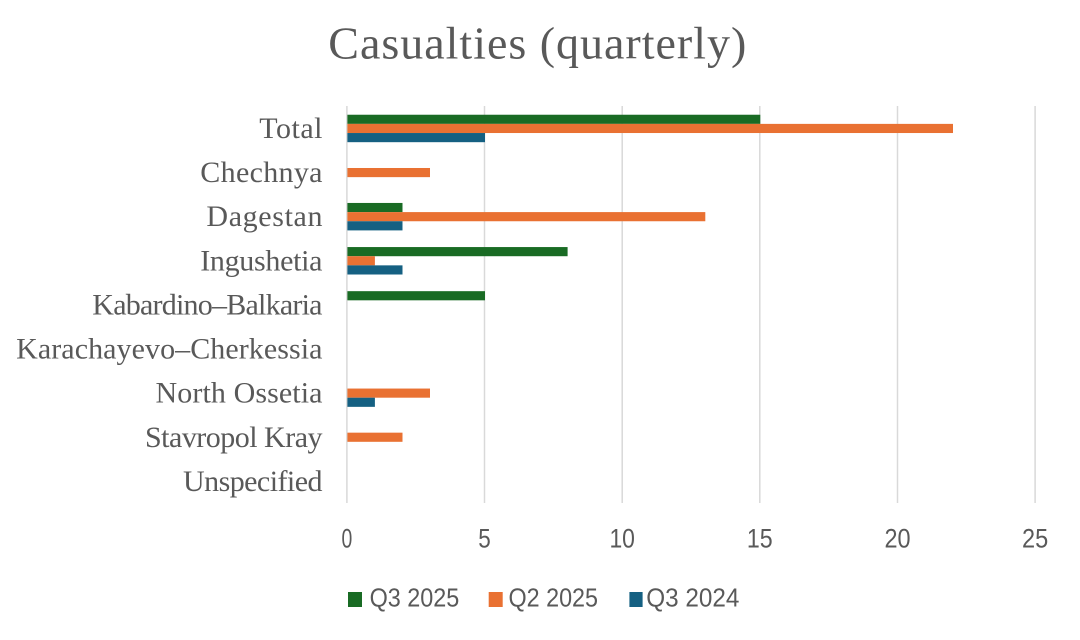 The image size is (1080, 640). I want to click on svg-text: Kabardino–Balkaria, so click(207, 304).